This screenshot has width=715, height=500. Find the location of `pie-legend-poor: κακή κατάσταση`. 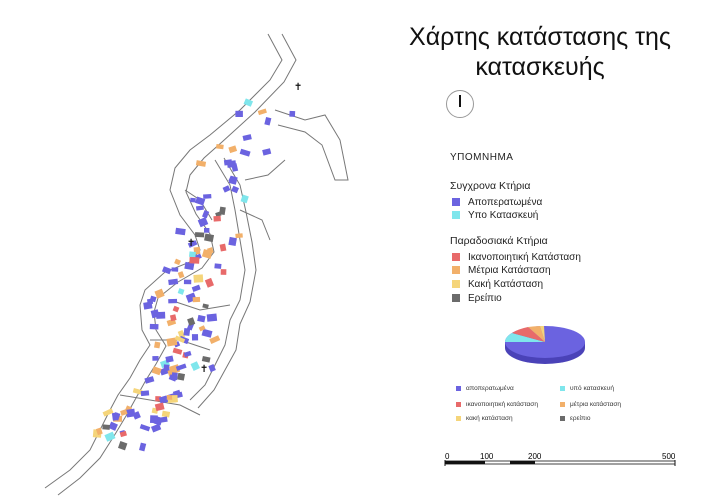

pie-legend-poor: κακή κατάσταση is located at coordinates (484, 418).